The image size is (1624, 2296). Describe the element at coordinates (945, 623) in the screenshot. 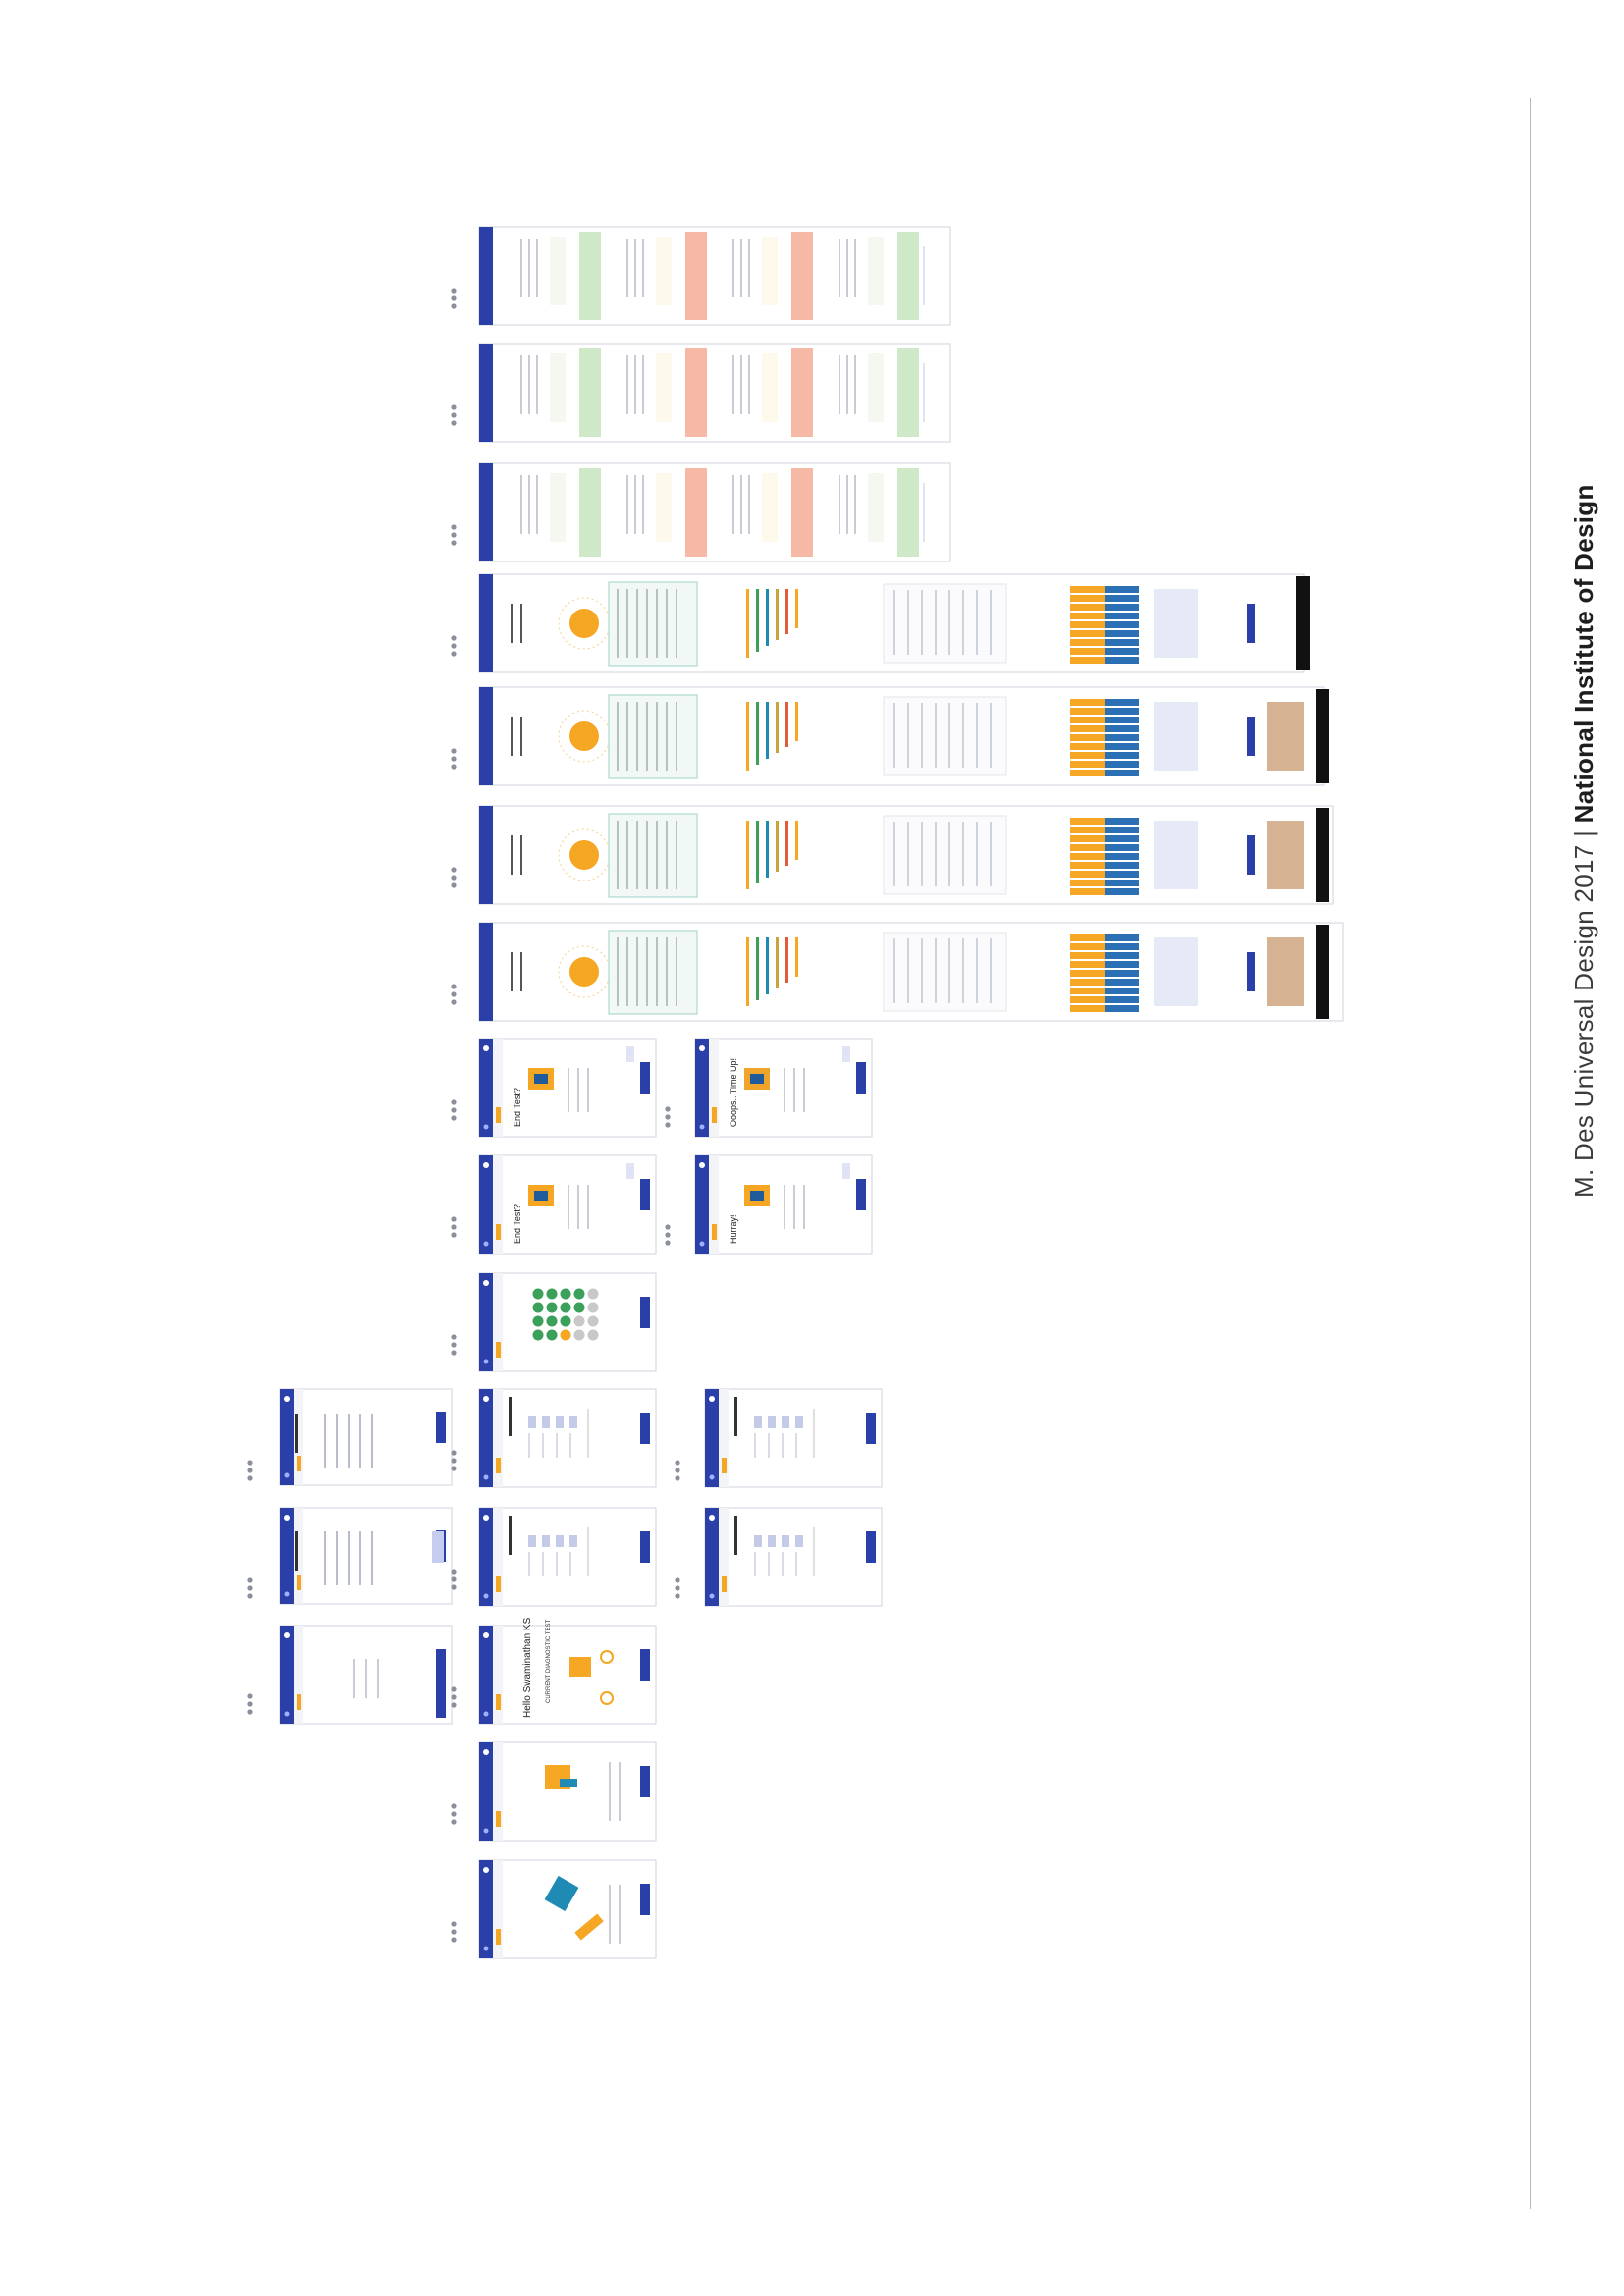

I see `topic-table` at that location.